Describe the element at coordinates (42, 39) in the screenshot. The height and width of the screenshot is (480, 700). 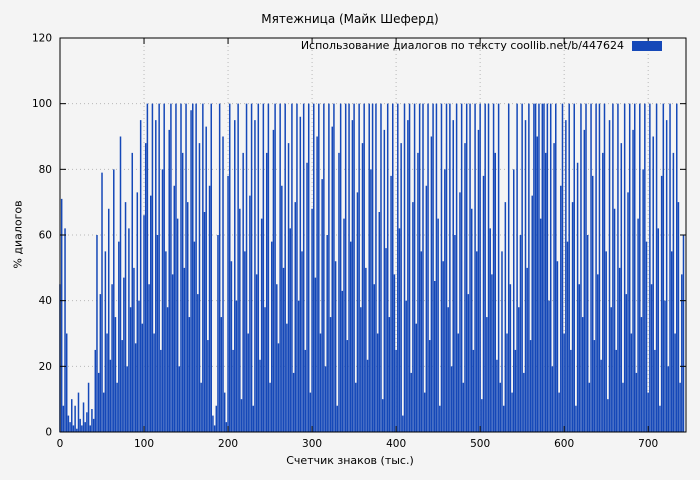
I see `svg-text: 120` at that location.